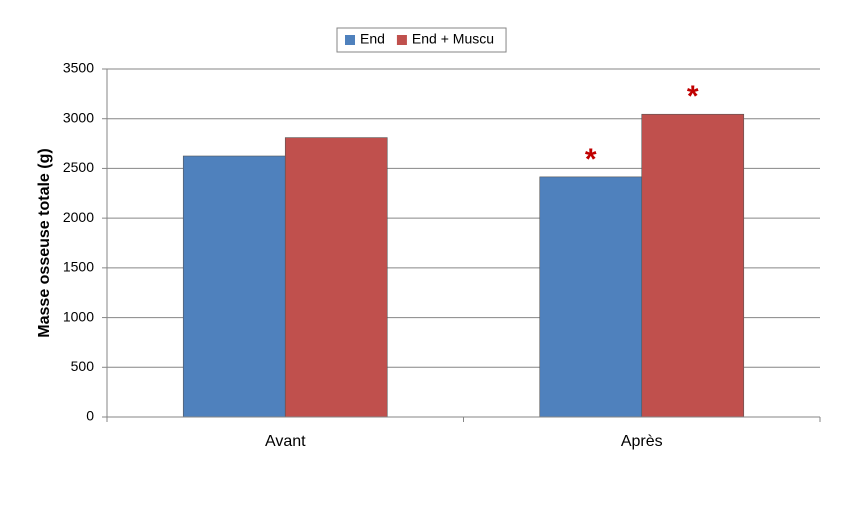  What do you see at coordinates (285, 441) in the screenshot?
I see `x-tick-label: Avant` at bounding box center [285, 441].